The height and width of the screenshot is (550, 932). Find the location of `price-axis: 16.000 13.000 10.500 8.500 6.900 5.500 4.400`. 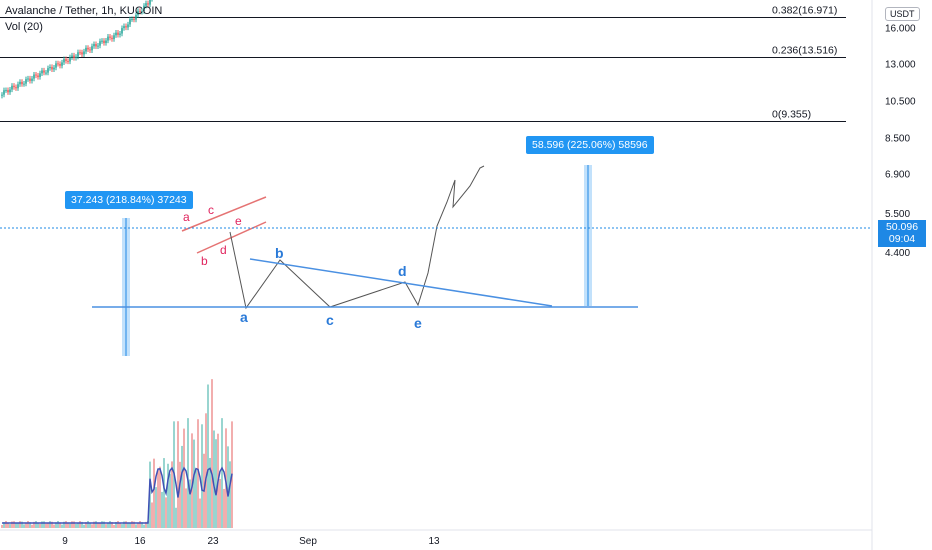

price-axis: 16.000 13.000 10.500 8.500 6.900 5.500 4.400 is located at coordinates (900, 141).